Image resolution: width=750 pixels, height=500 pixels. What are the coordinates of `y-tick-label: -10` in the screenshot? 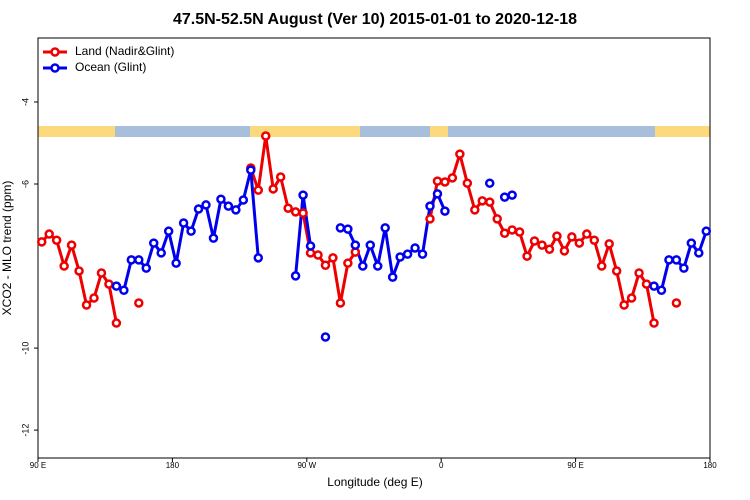 It's located at (25, 348).